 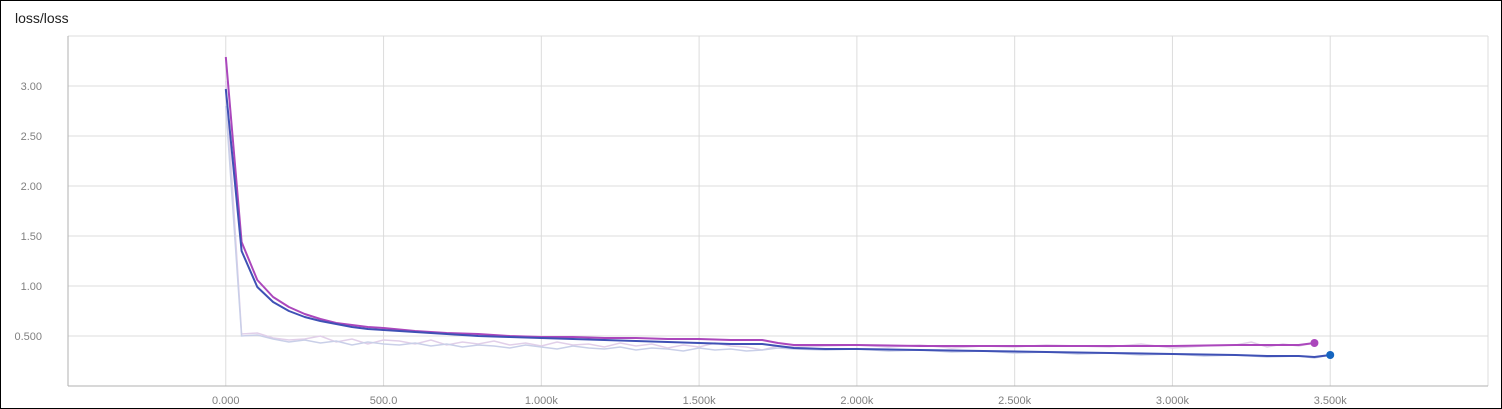 What do you see at coordinates (31, 87) in the screenshot?
I see `y-tick-label: 3.00` at bounding box center [31, 87].